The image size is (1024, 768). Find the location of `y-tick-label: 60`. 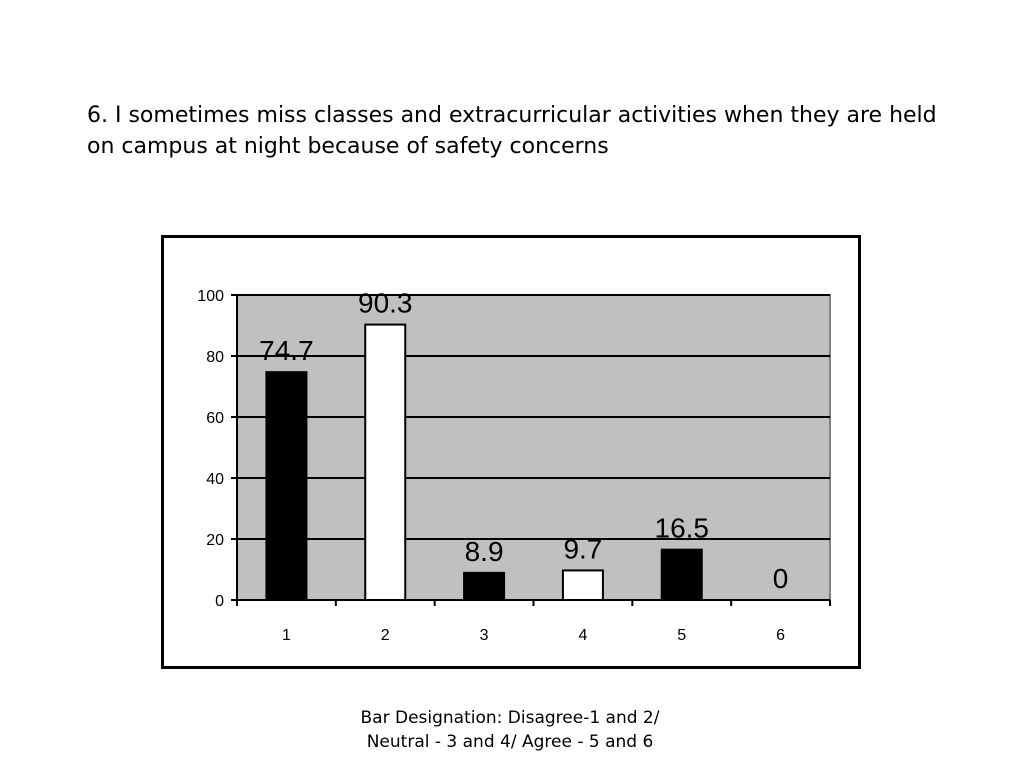

y-tick-label: 60 is located at coordinates (215, 418).